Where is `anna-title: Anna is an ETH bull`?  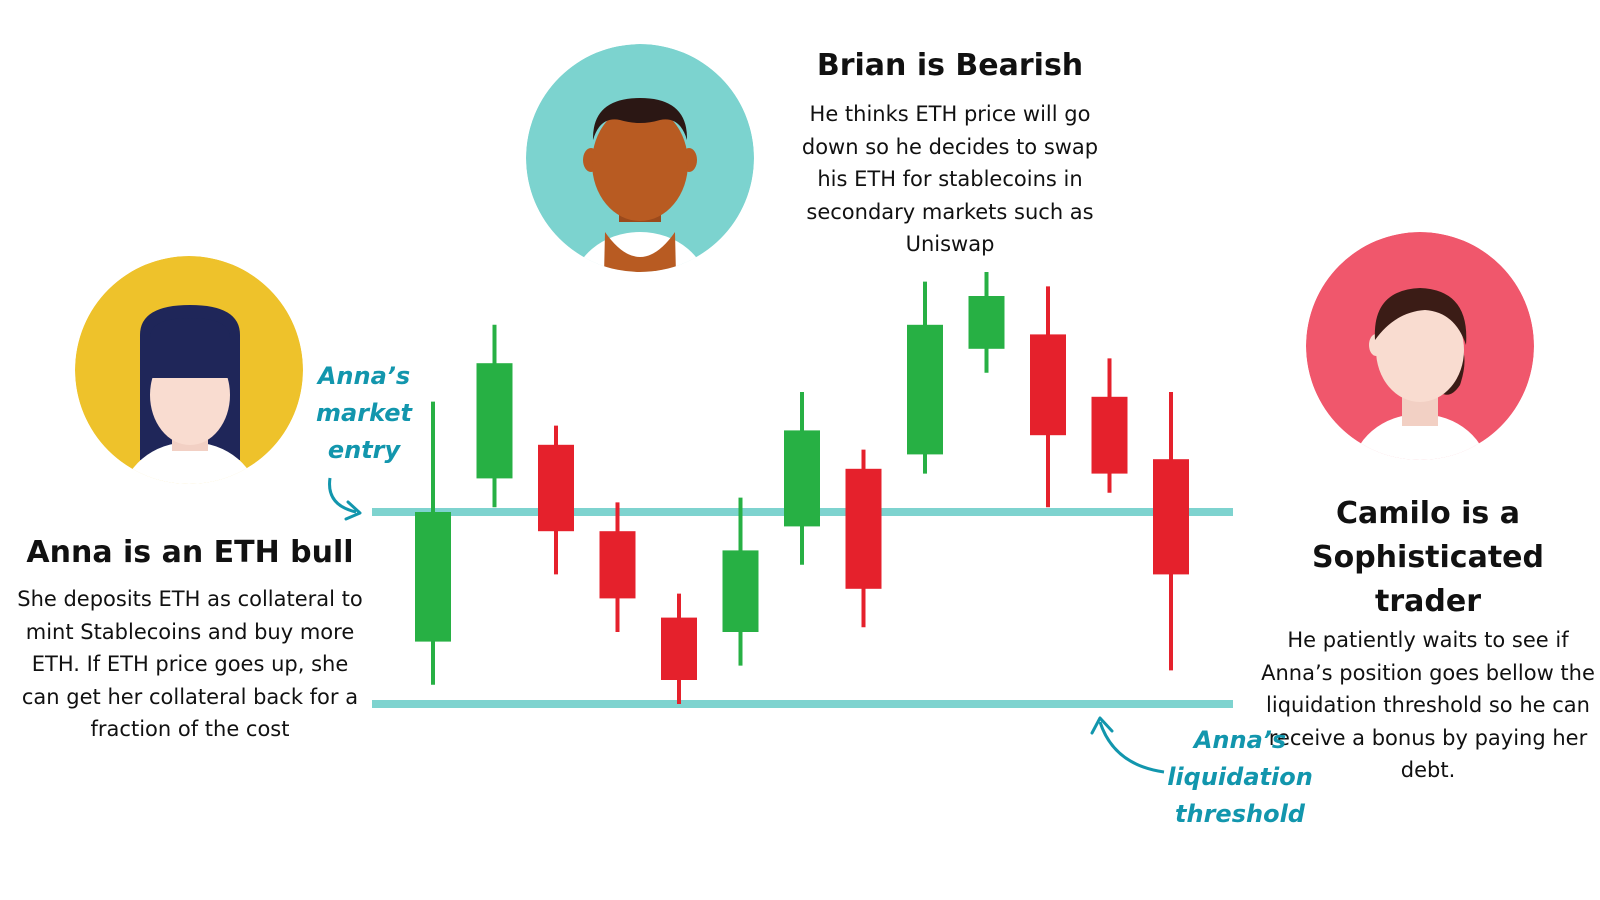
anna-title: Anna is an ETH bull is located at coordinates (190, 552).